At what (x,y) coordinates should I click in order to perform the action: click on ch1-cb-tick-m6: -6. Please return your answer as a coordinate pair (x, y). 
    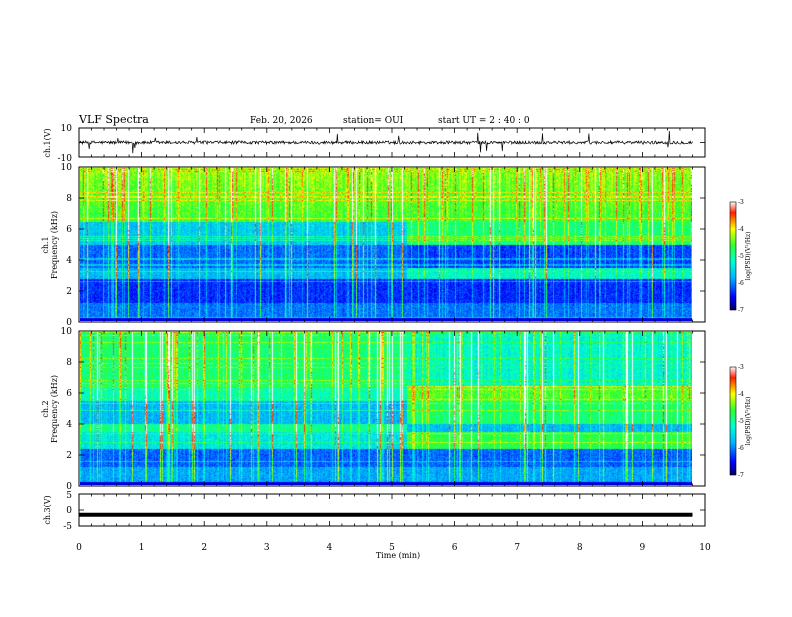
    Looking at the image, I should click on (741, 283).